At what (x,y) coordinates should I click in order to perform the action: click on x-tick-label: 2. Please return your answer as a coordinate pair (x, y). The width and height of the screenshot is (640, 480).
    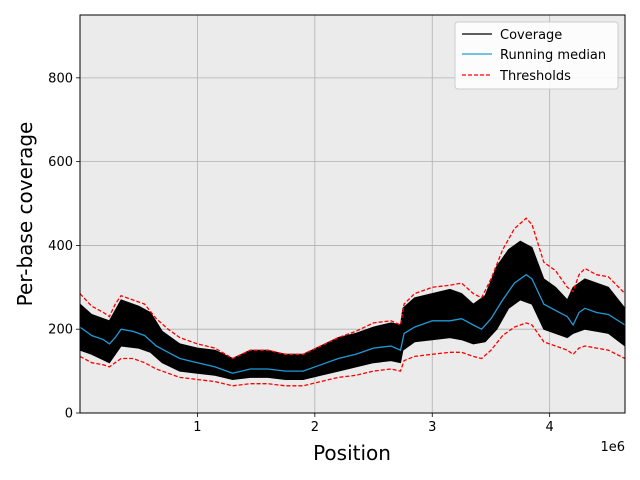
    Looking at the image, I should click on (315, 427).